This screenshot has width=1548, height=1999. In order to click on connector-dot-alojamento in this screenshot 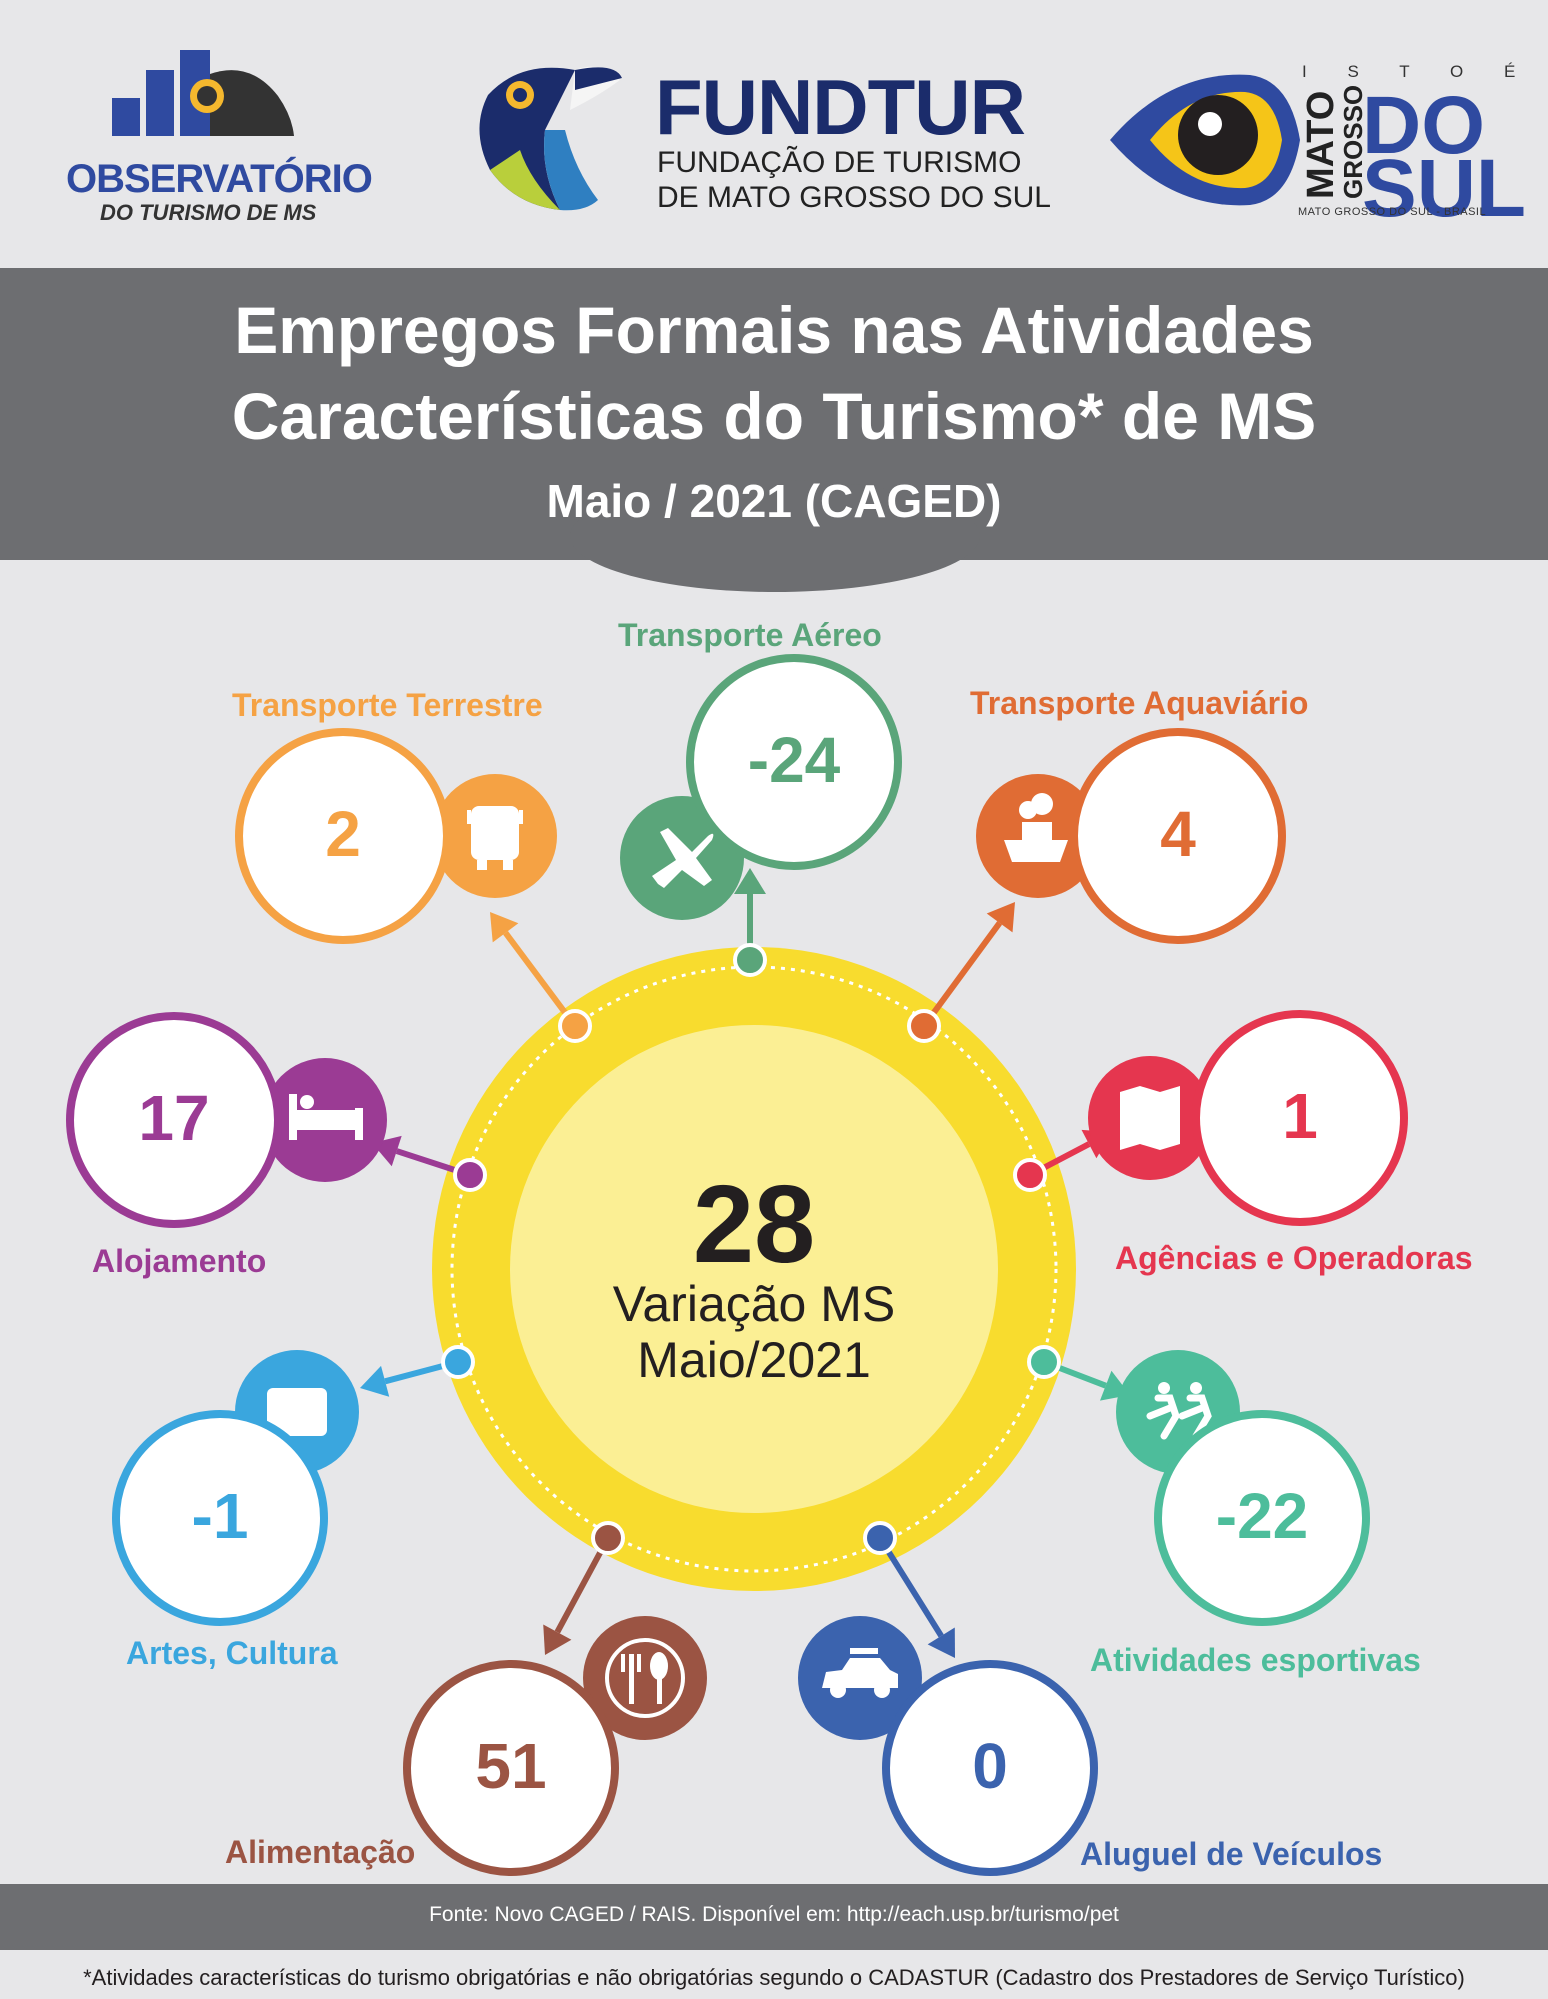, I will do `click(470, 1175)`.